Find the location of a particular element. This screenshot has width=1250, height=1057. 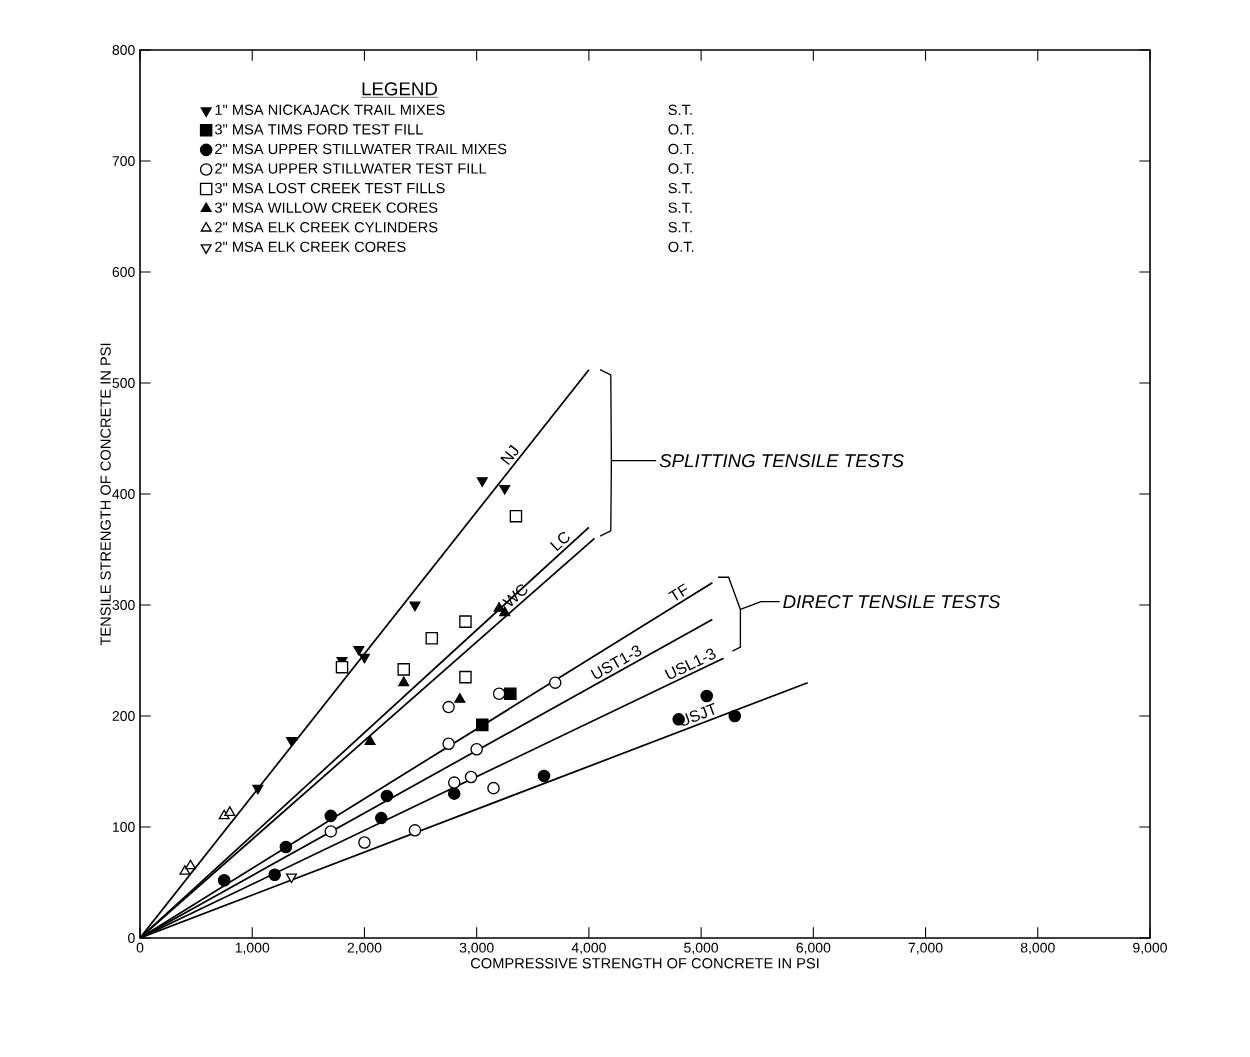

text: NJ is located at coordinates (509, 454).